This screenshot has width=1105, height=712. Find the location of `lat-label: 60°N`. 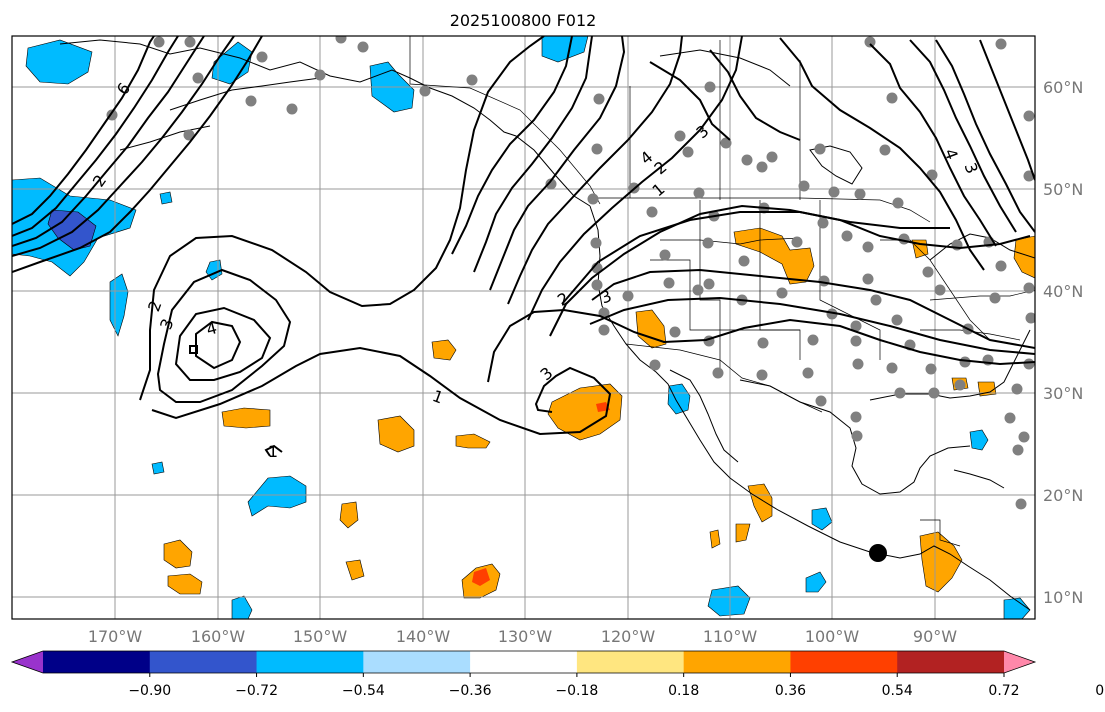

lat-label: 60°N is located at coordinates (1063, 87).